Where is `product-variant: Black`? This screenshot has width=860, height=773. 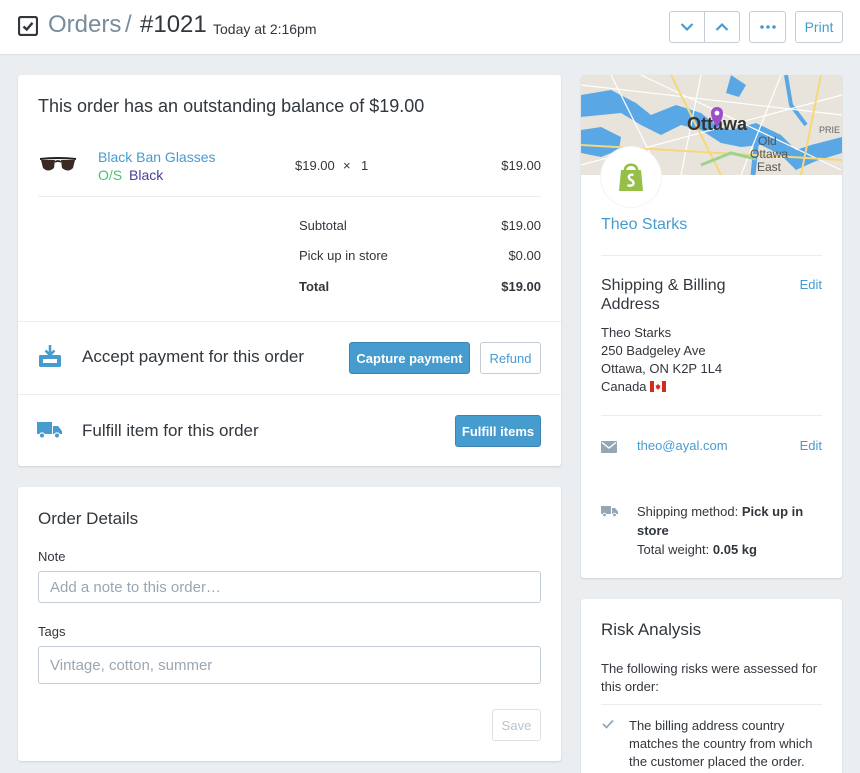 product-variant: Black is located at coordinates (146, 175).